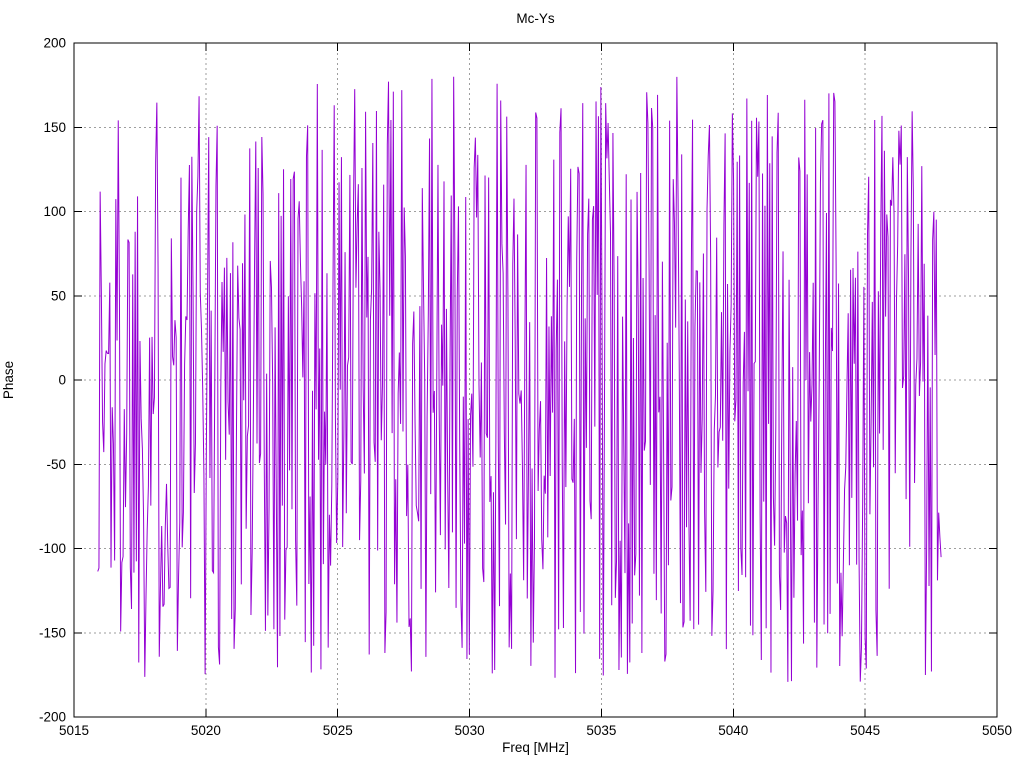 The width and height of the screenshot is (1024, 768). What do you see at coordinates (470, 730) in the screenshot?
I see `x-tick-label: 5030` at bounding box center [470, 730].